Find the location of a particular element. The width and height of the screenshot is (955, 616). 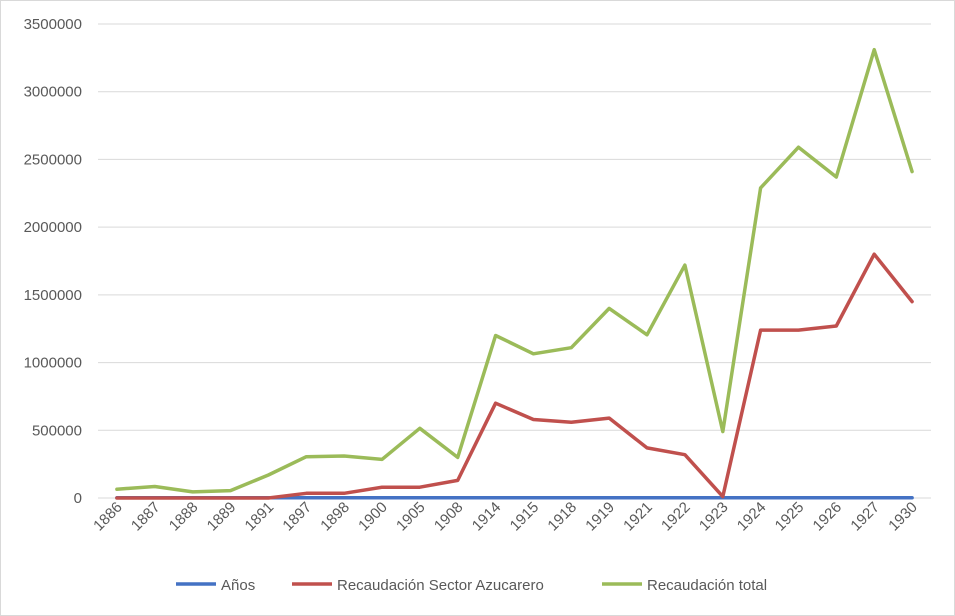

y-tick-label: 0 is located at coordinates (78, 498).